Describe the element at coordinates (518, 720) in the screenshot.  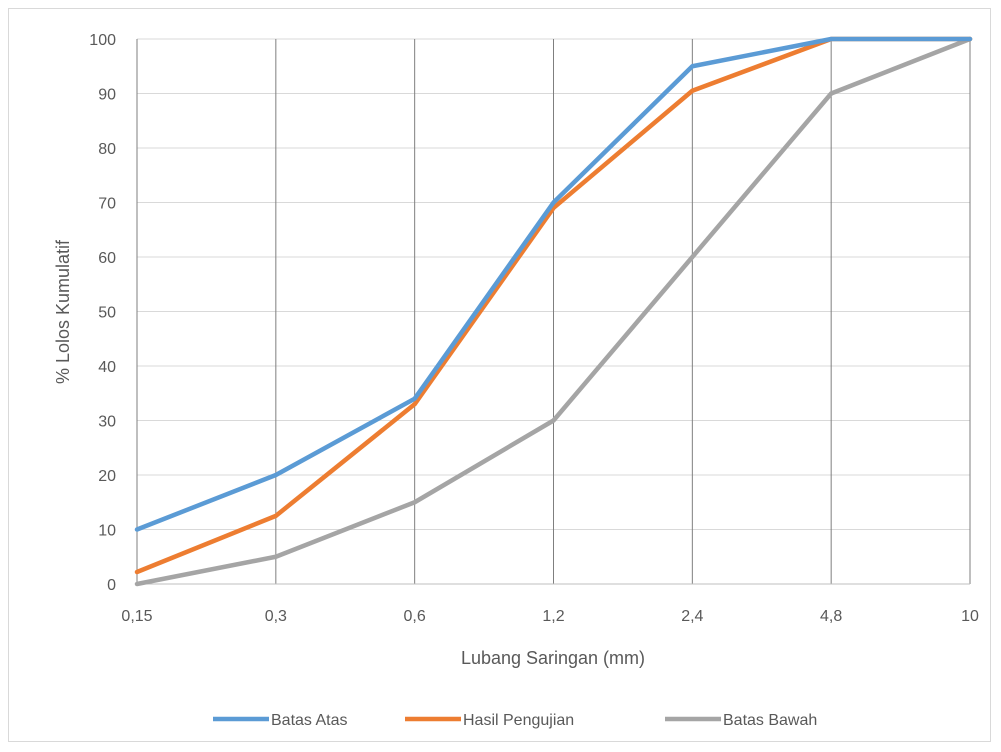
I see `legend-label: Hasil Pengujian` at that location.